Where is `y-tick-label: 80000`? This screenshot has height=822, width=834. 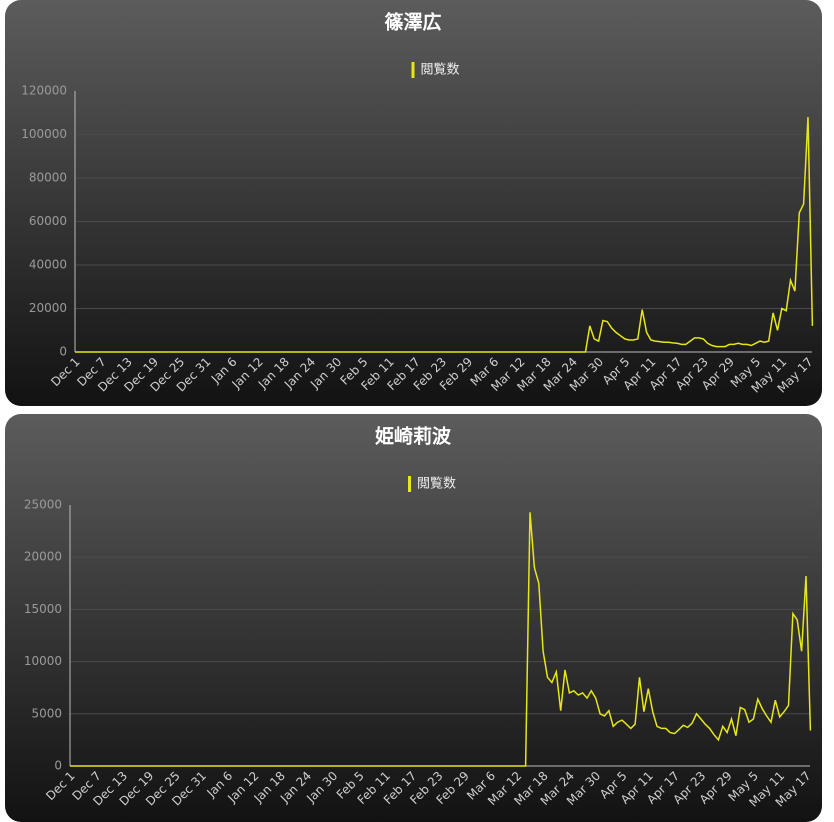
y-tick-label: 80000 is located at coordinates (48, 178).